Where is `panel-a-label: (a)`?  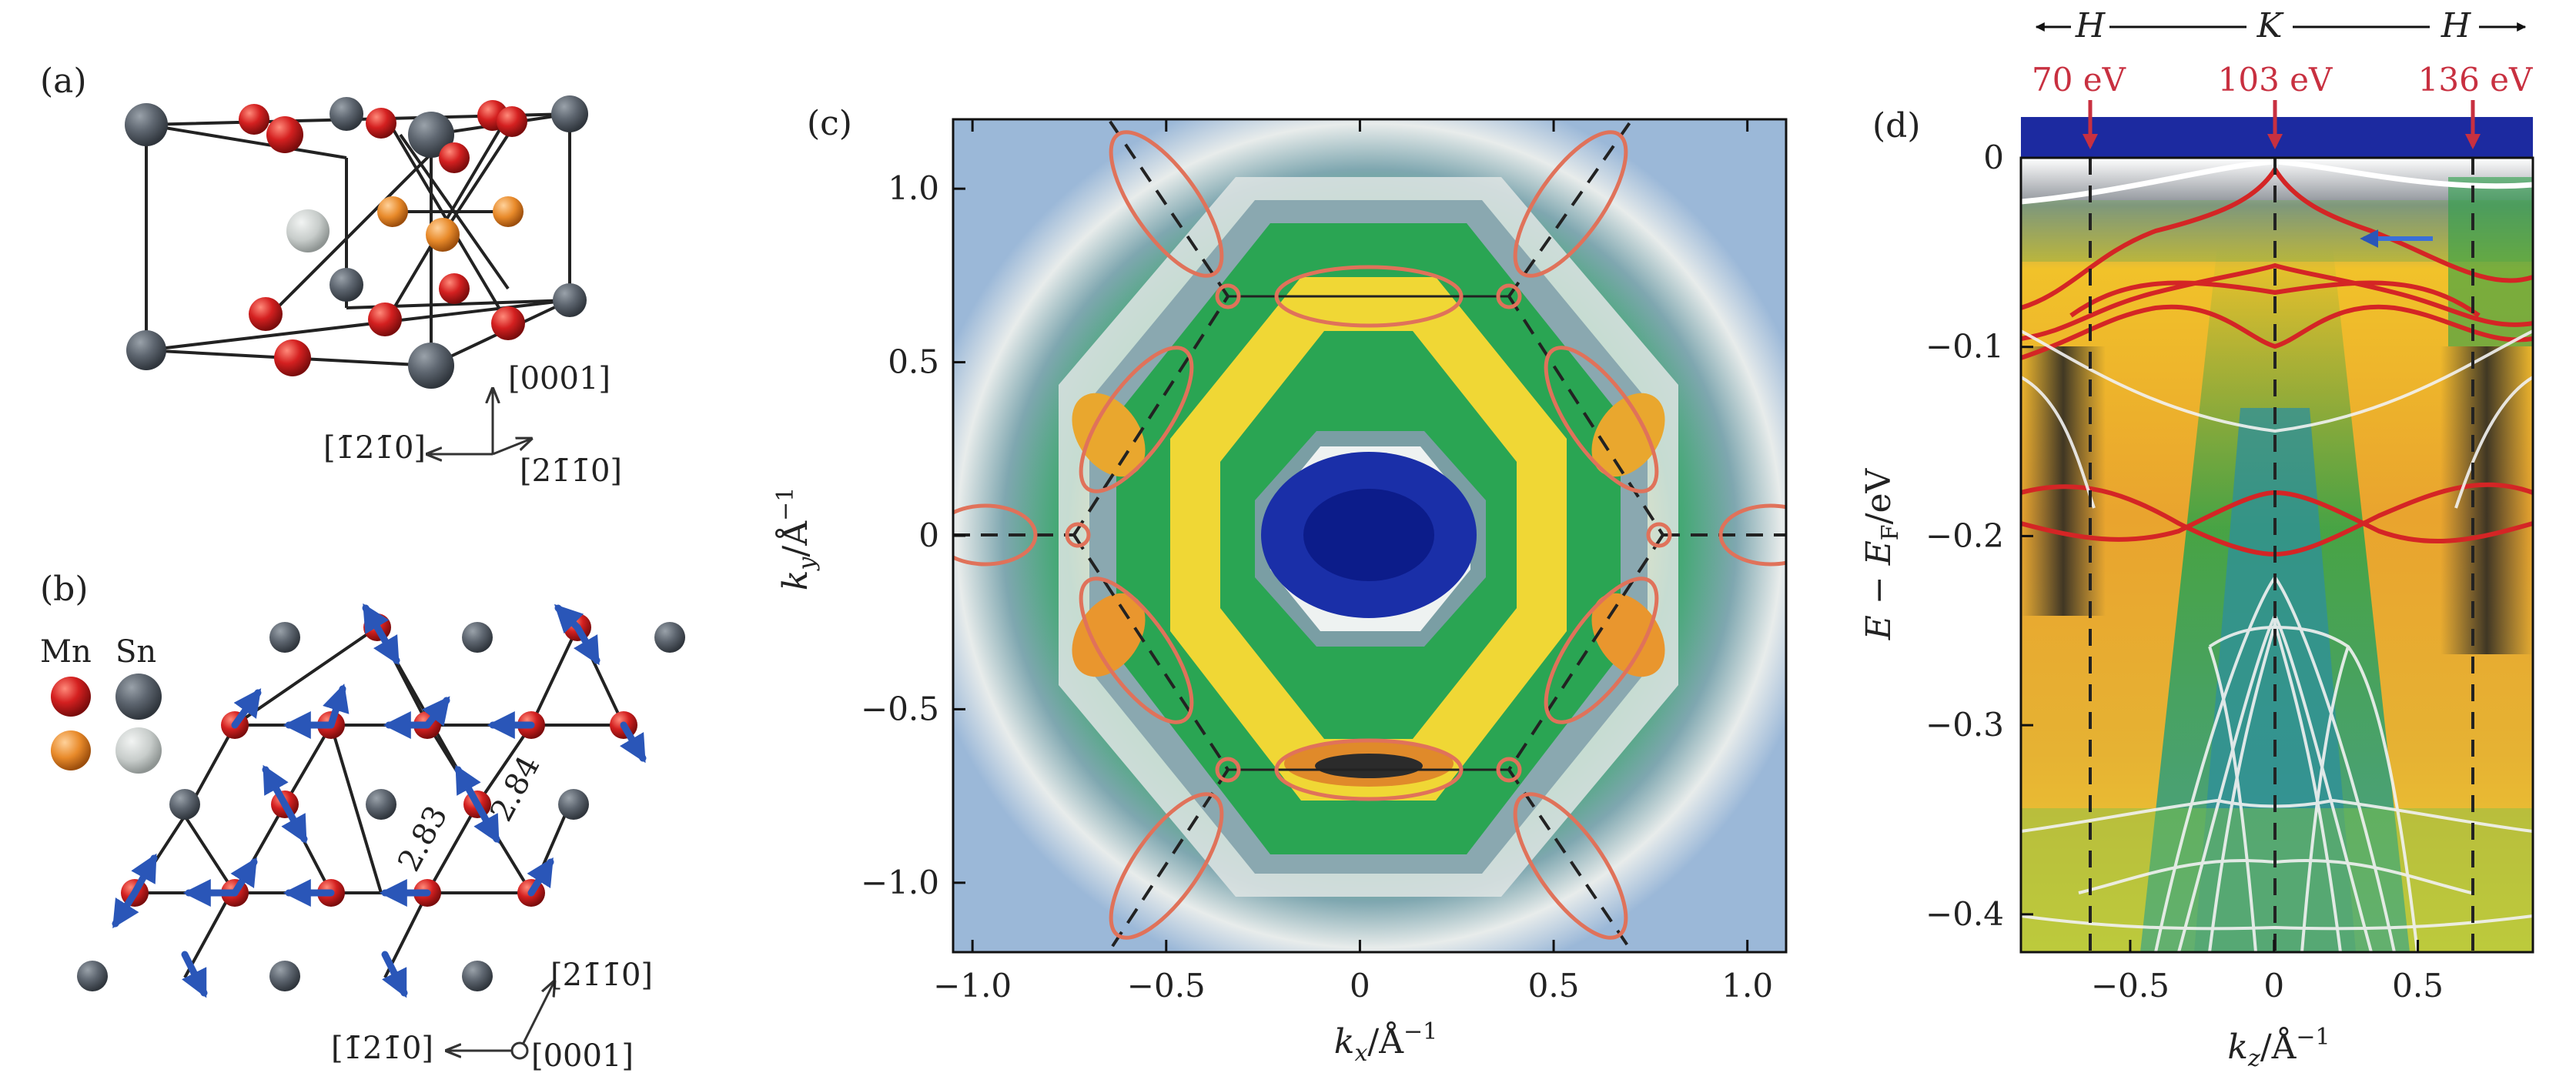
panel-a-label: (a) is located at coordinates (64, 81).